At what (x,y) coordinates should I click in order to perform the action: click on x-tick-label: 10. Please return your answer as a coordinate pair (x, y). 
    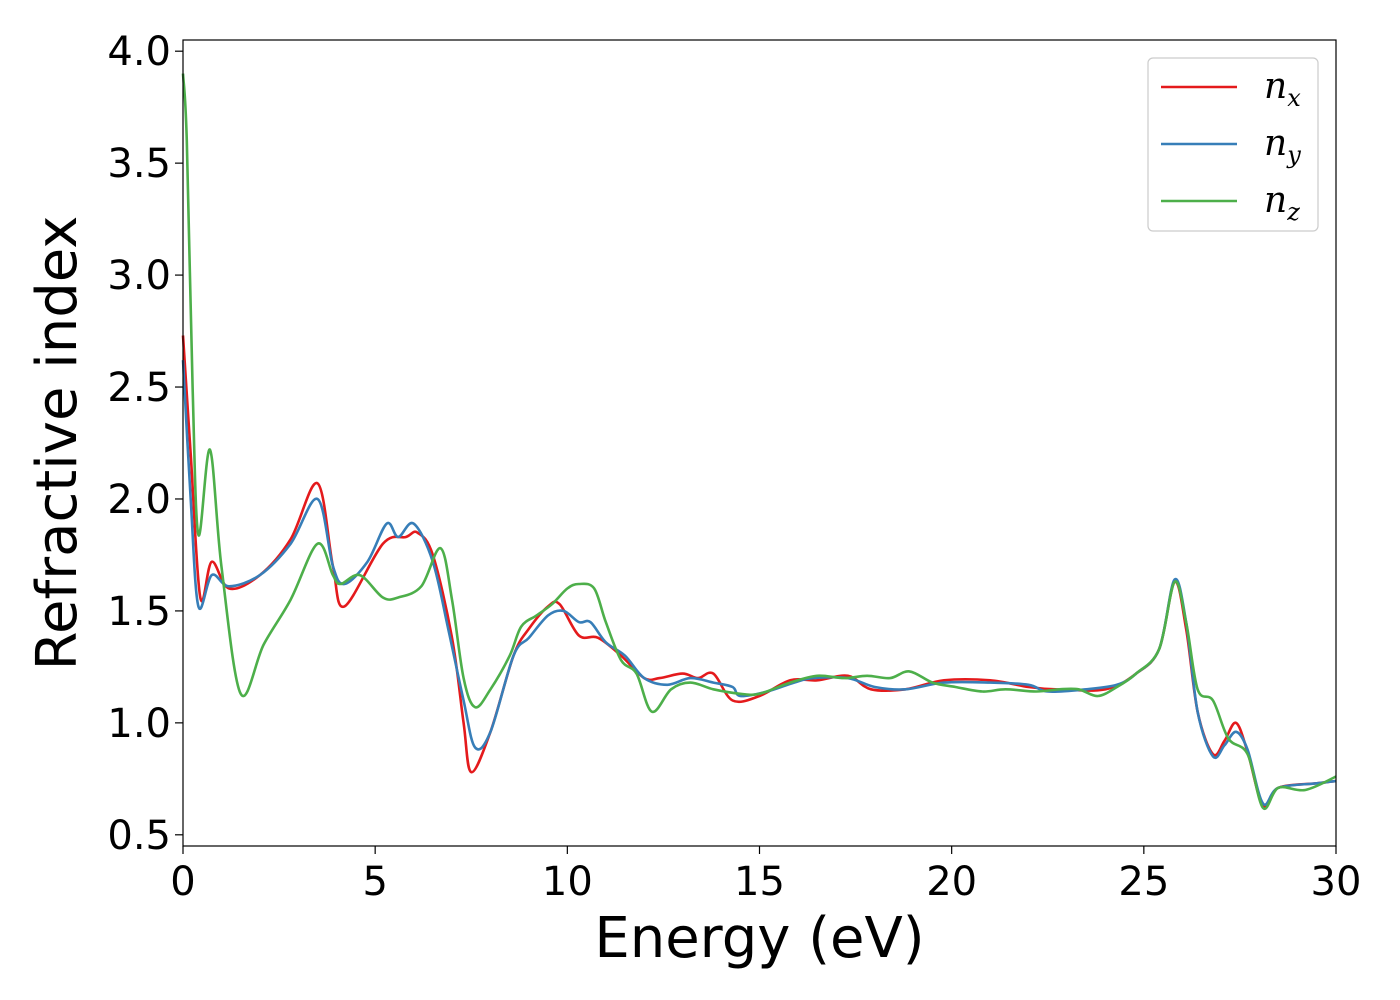
    Looking at the image, I should click on (567, 882).